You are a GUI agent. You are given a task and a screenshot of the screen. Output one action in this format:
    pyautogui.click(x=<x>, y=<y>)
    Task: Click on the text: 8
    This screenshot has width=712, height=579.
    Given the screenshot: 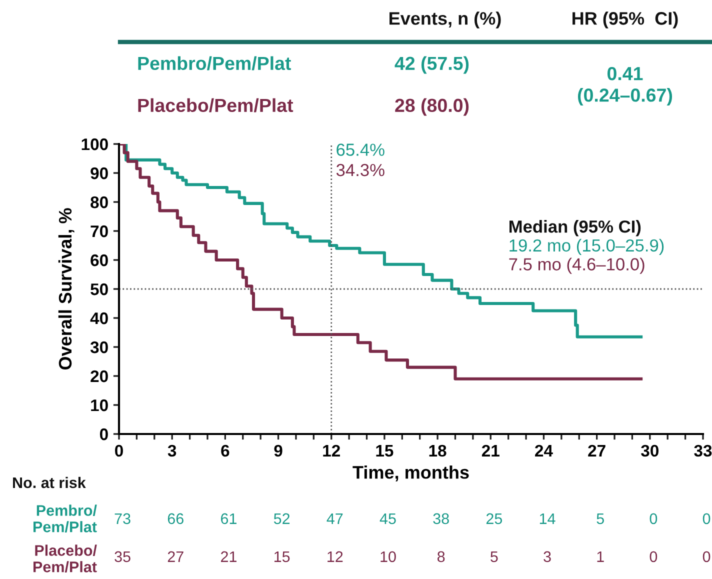 What is the action you would take?
    pyautogui.click(x=441, y=556)
    